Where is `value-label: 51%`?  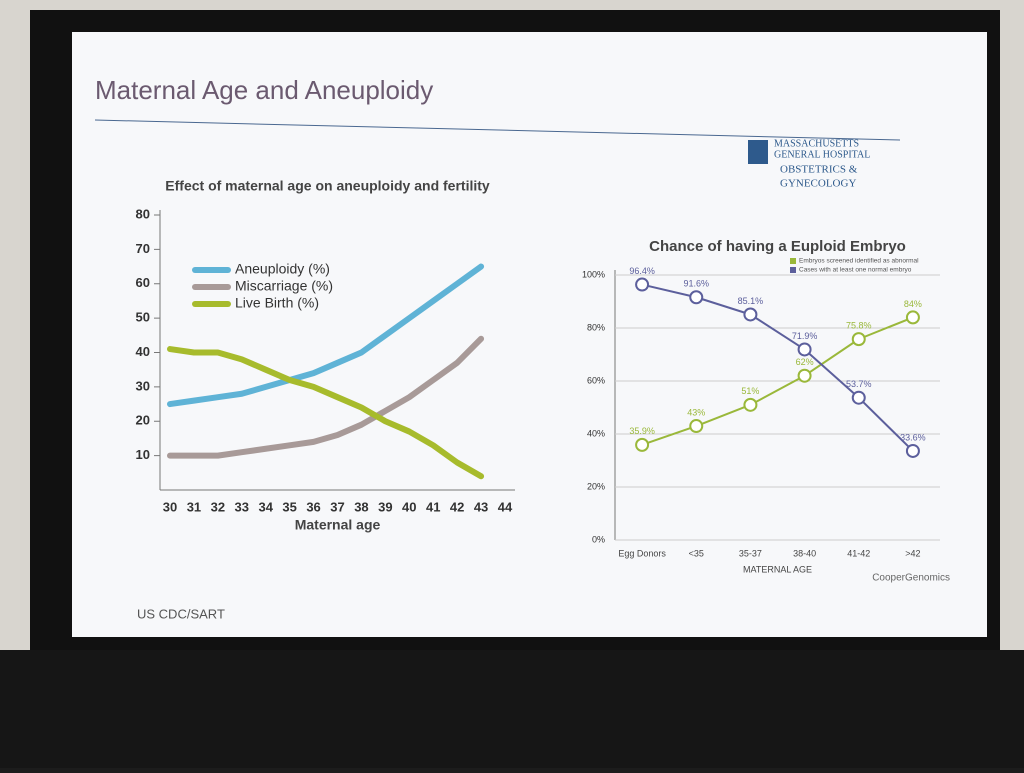
value-label: 51% is located at coordinates (750, 391).